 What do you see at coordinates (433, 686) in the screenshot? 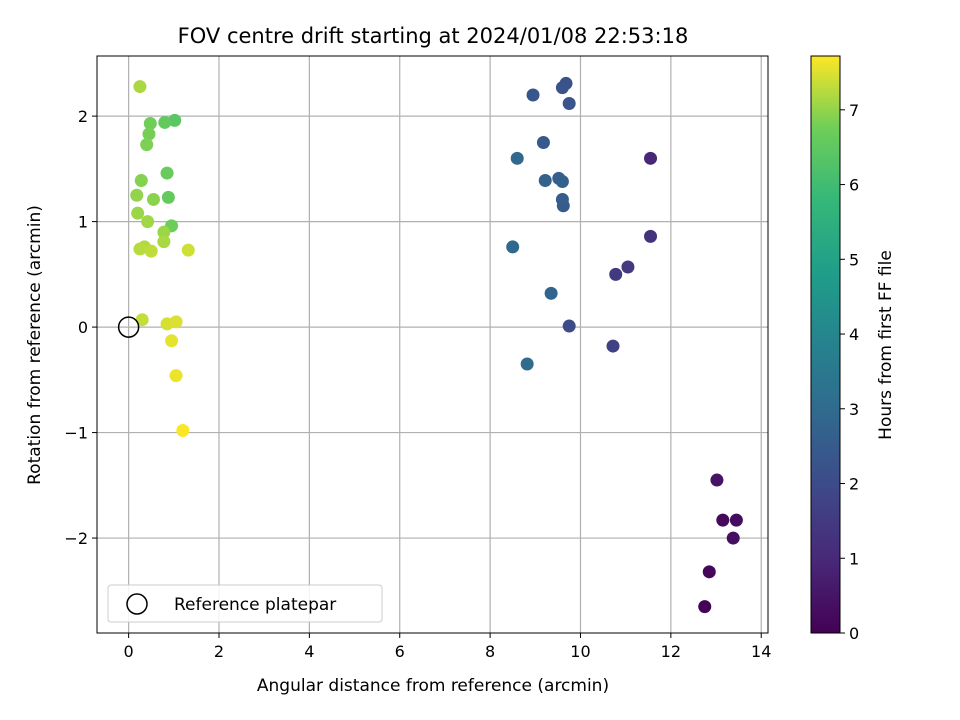
I see `x-axis-label: Angular distance from reference (arcmin)` at bounding box center [433, 686].